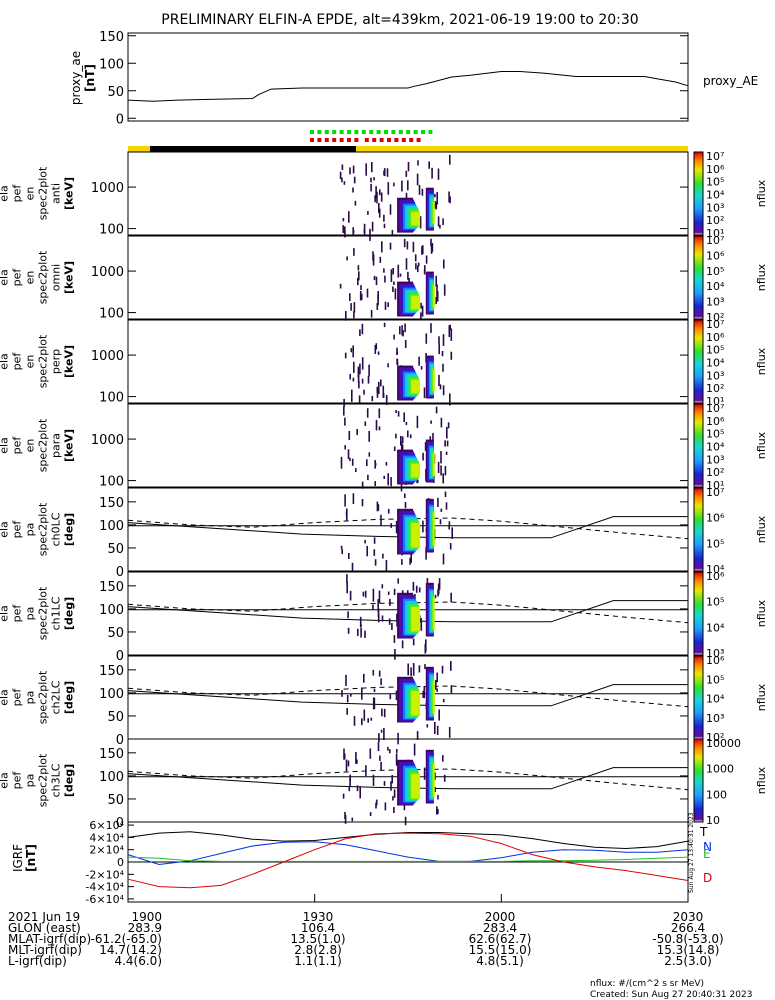 The image size is (775, 1000). Describe the element at coordinates (730, 615) in the screenshot. I see `colorbar-6: 10⁶ 10⁵ 10⁴ 10³ nflux` at that location.